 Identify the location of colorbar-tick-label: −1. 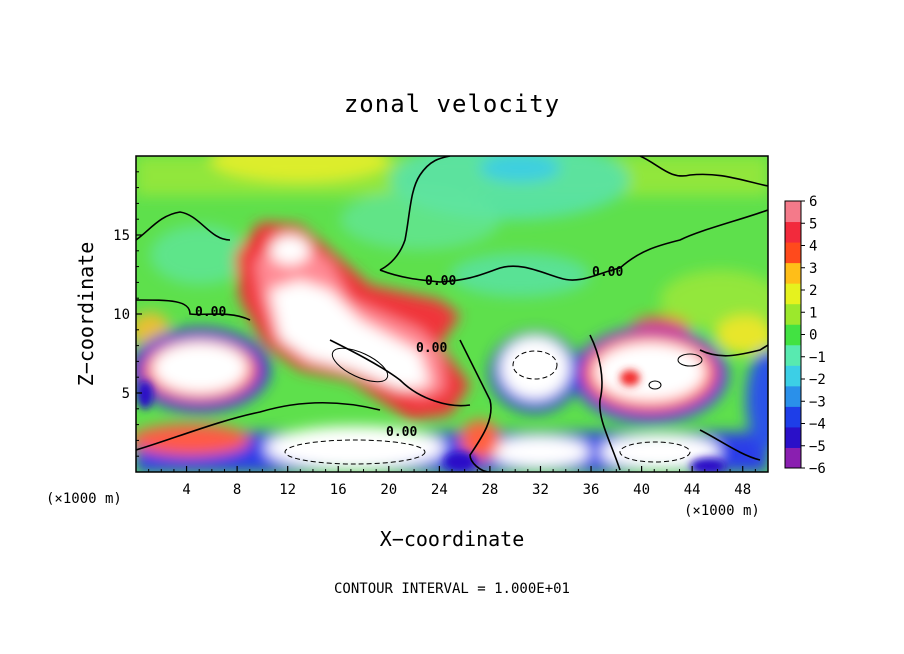
(817, 358).